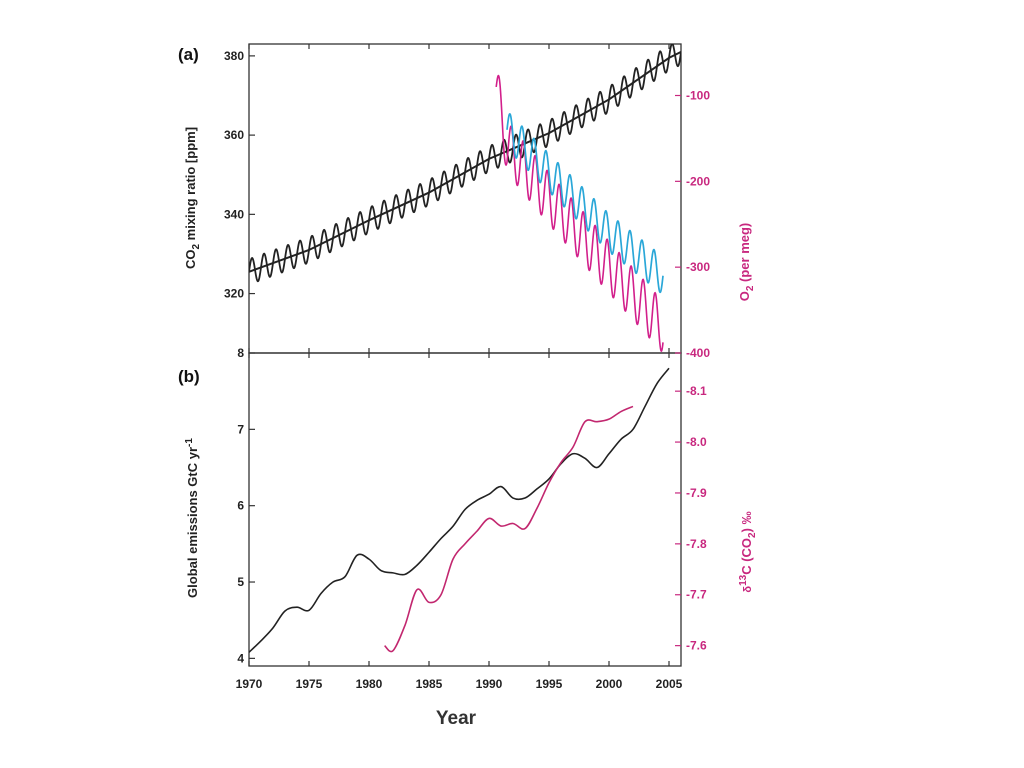  What do you see at coordinates (692, 224) in the screenshot?
I see `panel-a-right-ticks: -100 -200 -300 -400` at bounding box center [692, 224].